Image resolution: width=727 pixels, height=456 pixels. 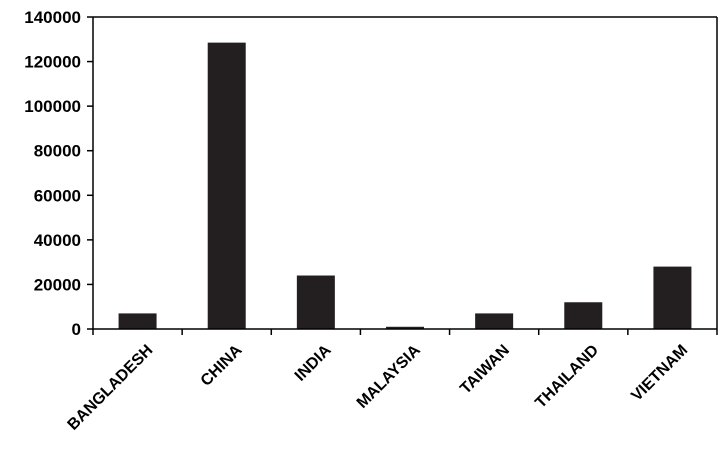 What do you see at coordinates (57, 151) in the screenshot?
I see `y-tick-label: 80000` at bounding box center [57, 151].